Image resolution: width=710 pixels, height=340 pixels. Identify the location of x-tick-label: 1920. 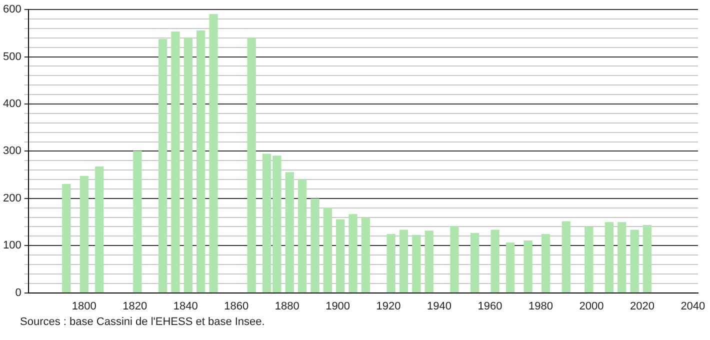
(388, 306).